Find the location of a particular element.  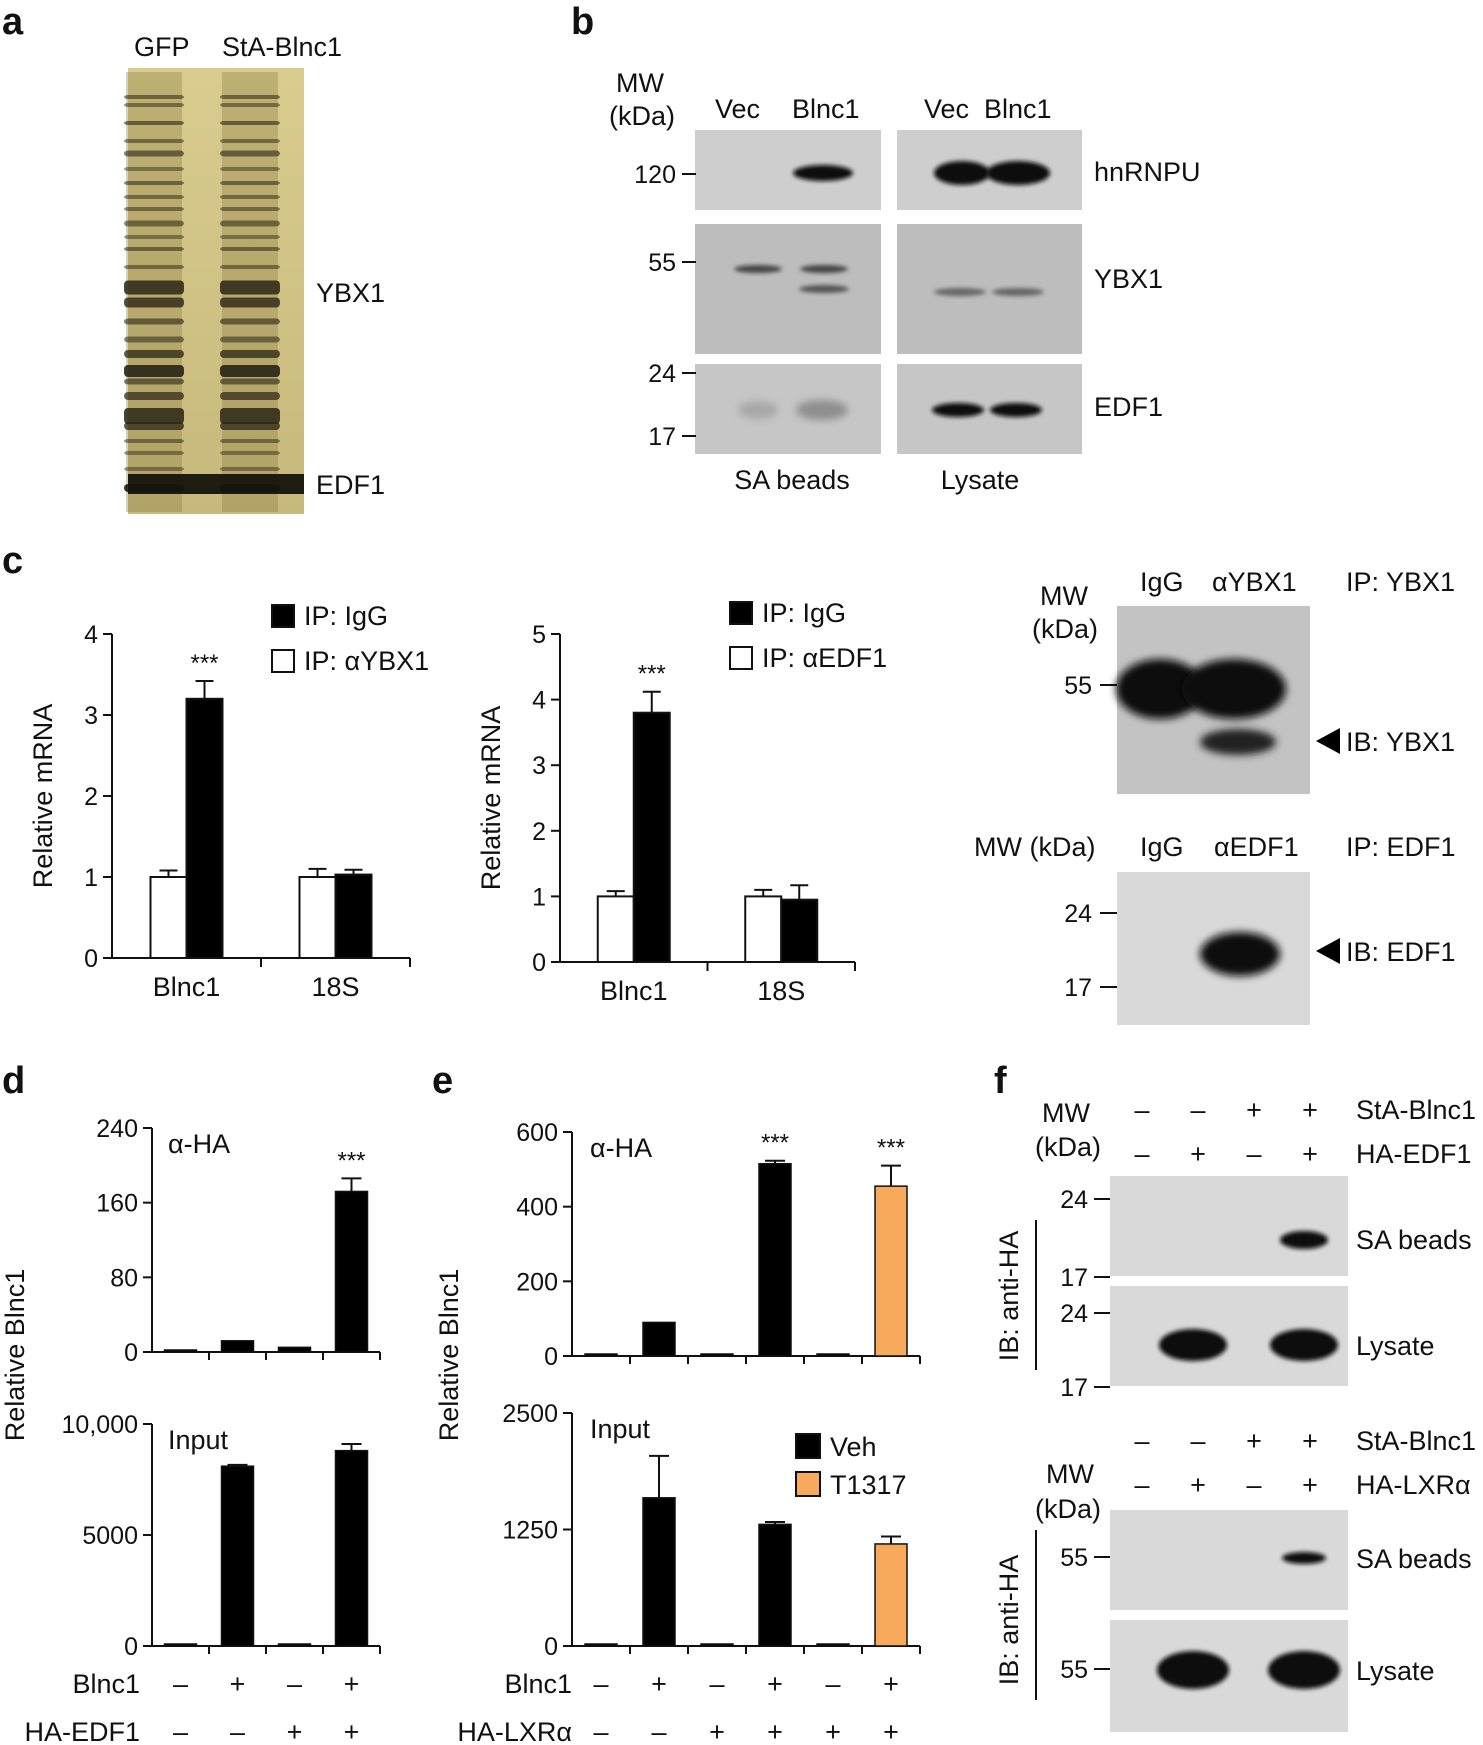

chart-annotation: α-HA is located at coordinates (621, 1148).